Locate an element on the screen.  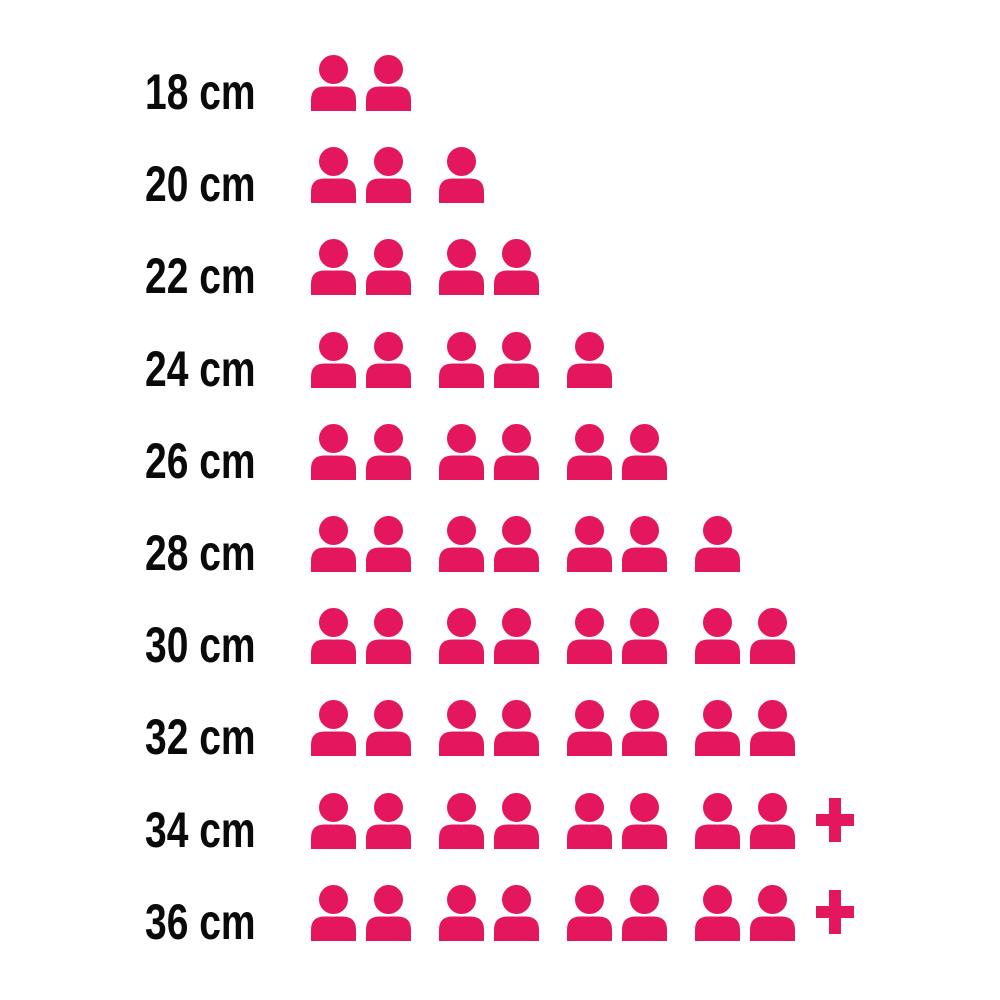
pictogram-row: 18 cm is located at coordinates (500, 92).